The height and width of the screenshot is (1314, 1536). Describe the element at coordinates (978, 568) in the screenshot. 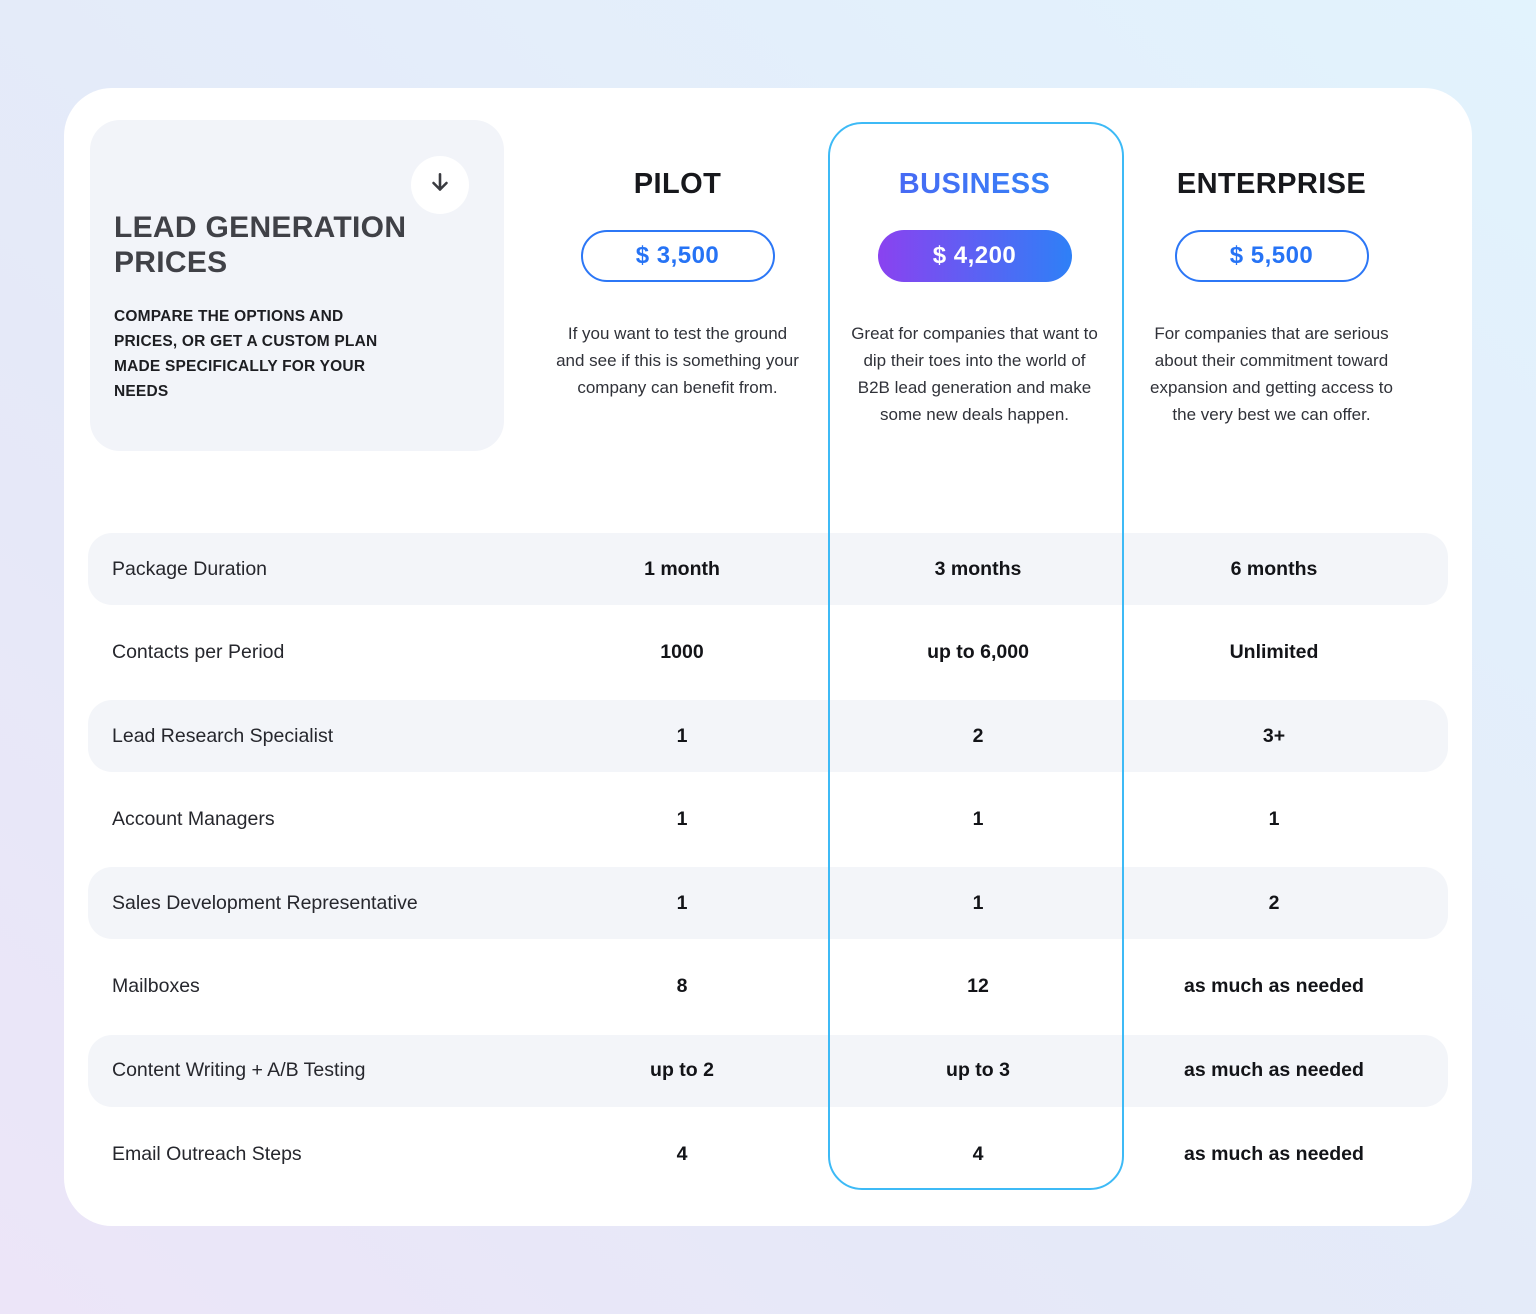

I see `feature-value-business: 3 months` at that location.